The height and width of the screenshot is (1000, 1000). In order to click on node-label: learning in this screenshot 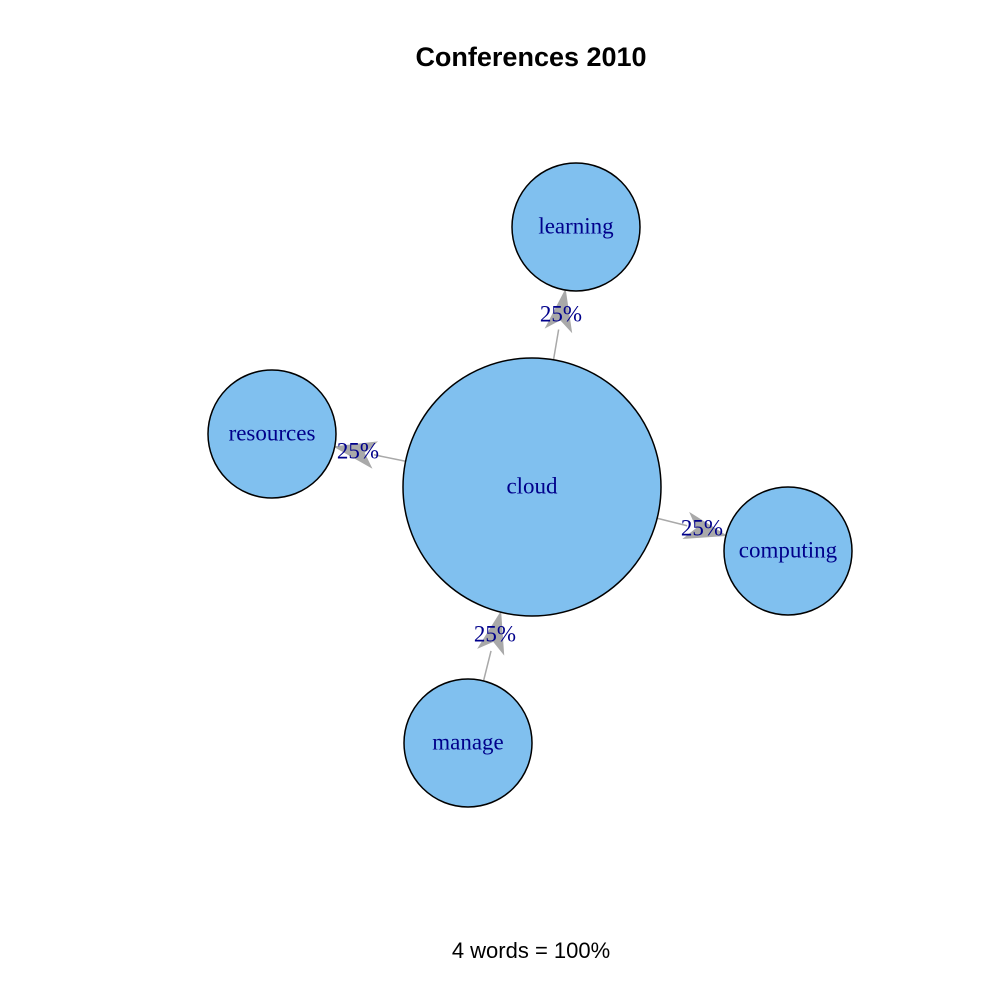, I will do `click(576, 225)`.